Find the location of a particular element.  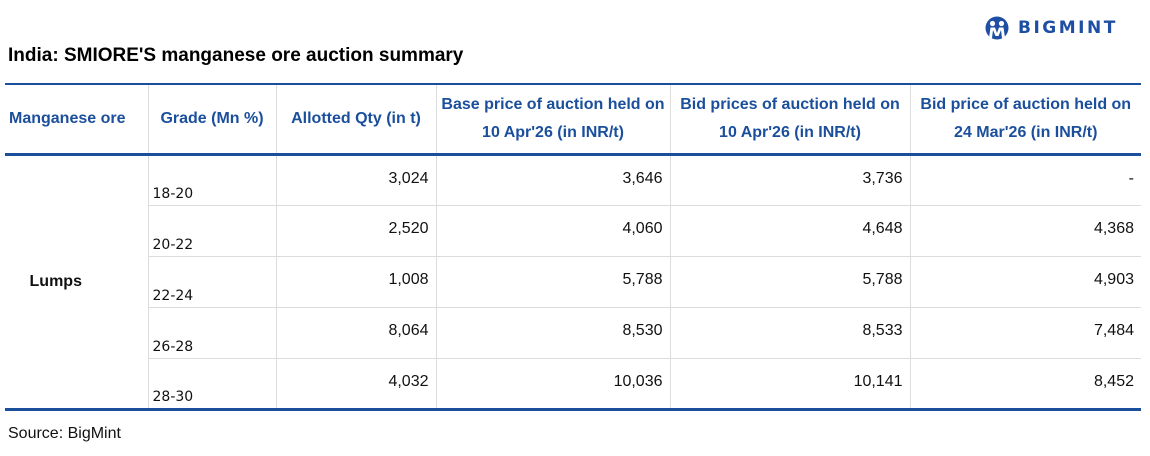

grade-cell: 20-22 is located at coordinates (211, 231).